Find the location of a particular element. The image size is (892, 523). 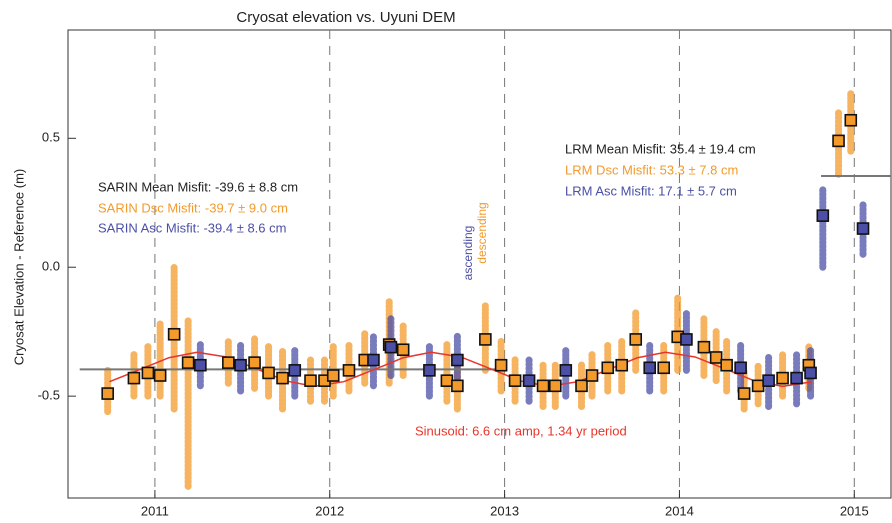

x-tick-label: 2014 is located at coordinates (679, 510).